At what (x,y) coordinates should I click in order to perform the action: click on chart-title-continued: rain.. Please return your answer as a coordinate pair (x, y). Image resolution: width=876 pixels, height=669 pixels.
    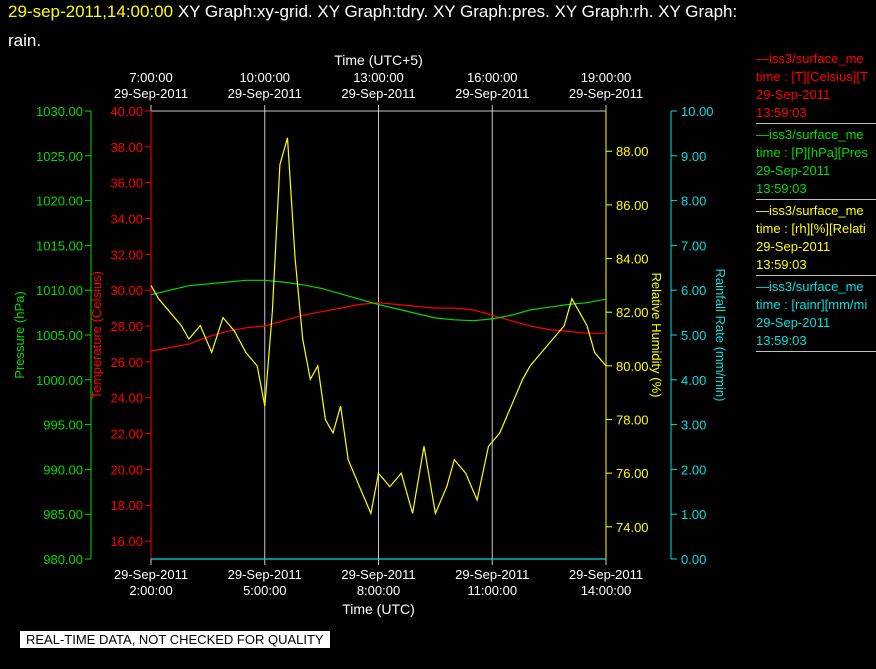
    Looking at the image, I should click on (25, 40).